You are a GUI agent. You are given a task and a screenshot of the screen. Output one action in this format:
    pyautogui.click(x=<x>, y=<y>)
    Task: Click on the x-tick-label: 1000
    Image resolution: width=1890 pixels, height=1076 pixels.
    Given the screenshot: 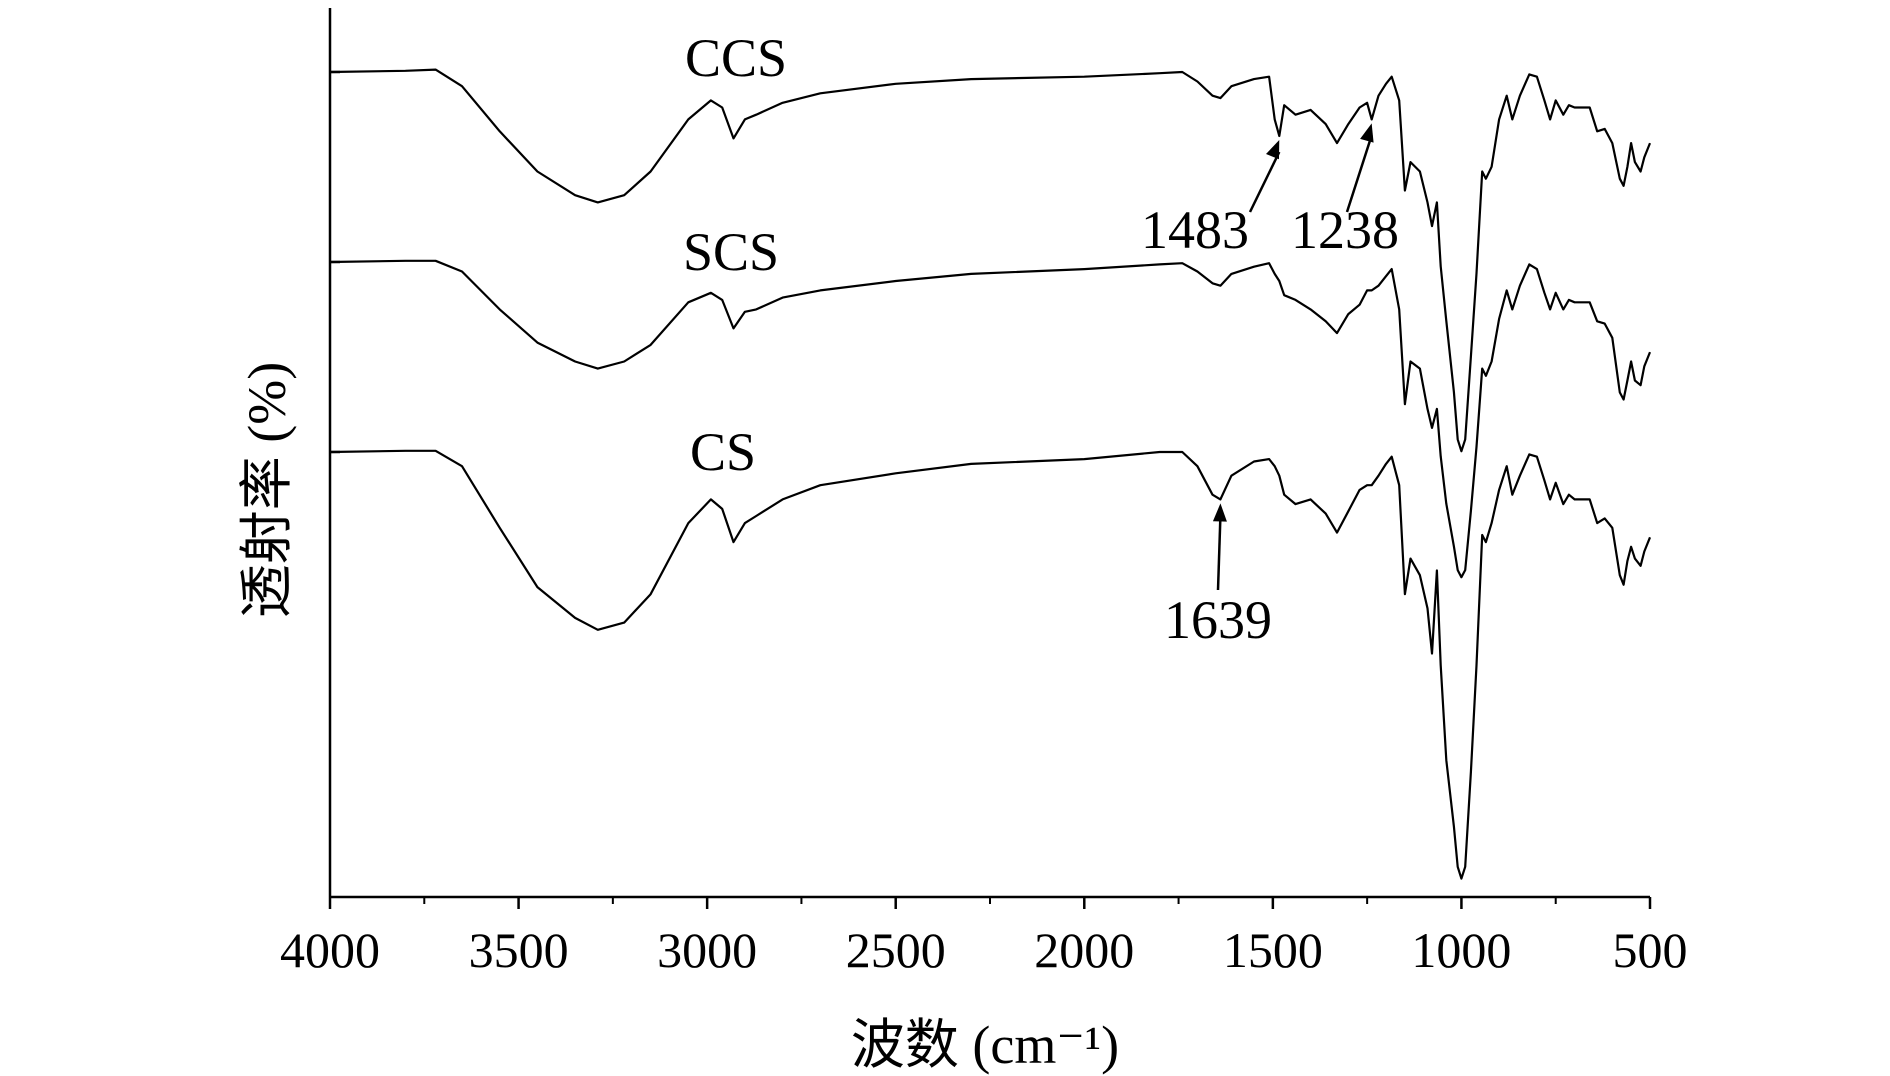 What is the action you would take?
    pyautogui.click(x=1461, y=950)
    